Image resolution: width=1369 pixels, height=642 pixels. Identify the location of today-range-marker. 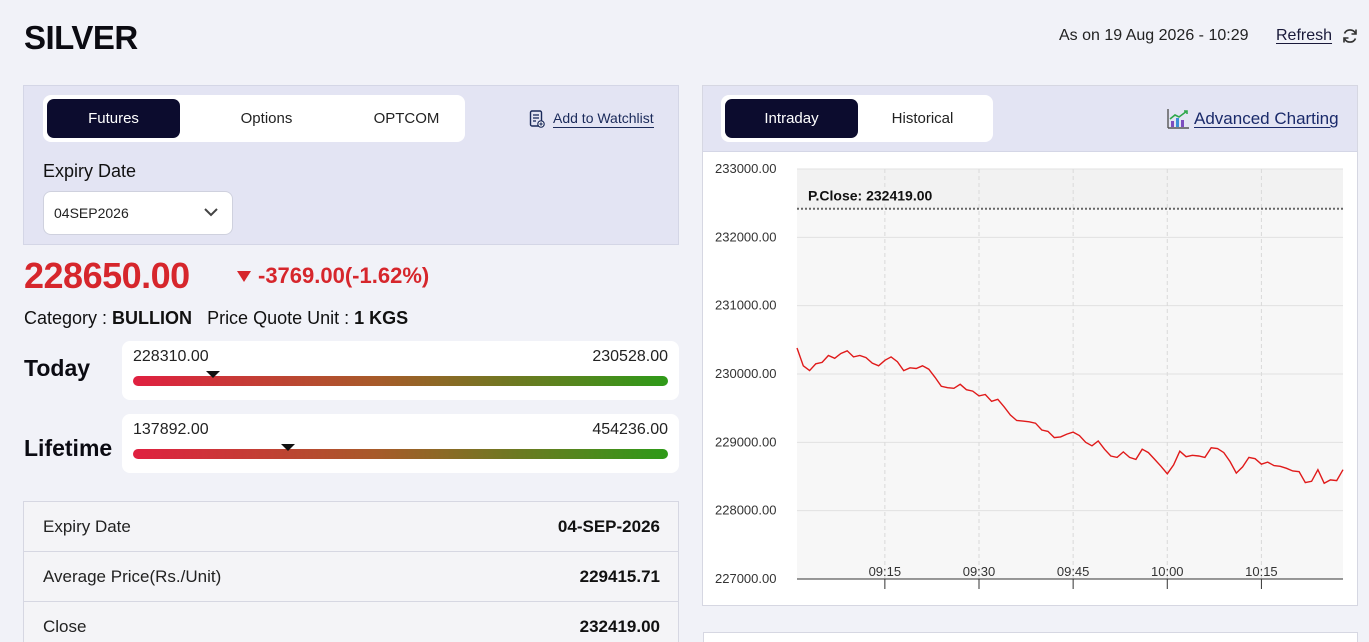
(213, 374).